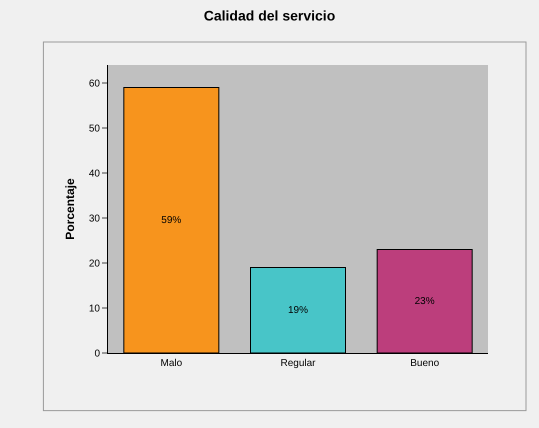 The width and height of the screenshot is (539, 428). What do you see at coordinates (94, 264) in the screenshot?
I see `y-tick-label: 20` at bounding box center [94, 264].